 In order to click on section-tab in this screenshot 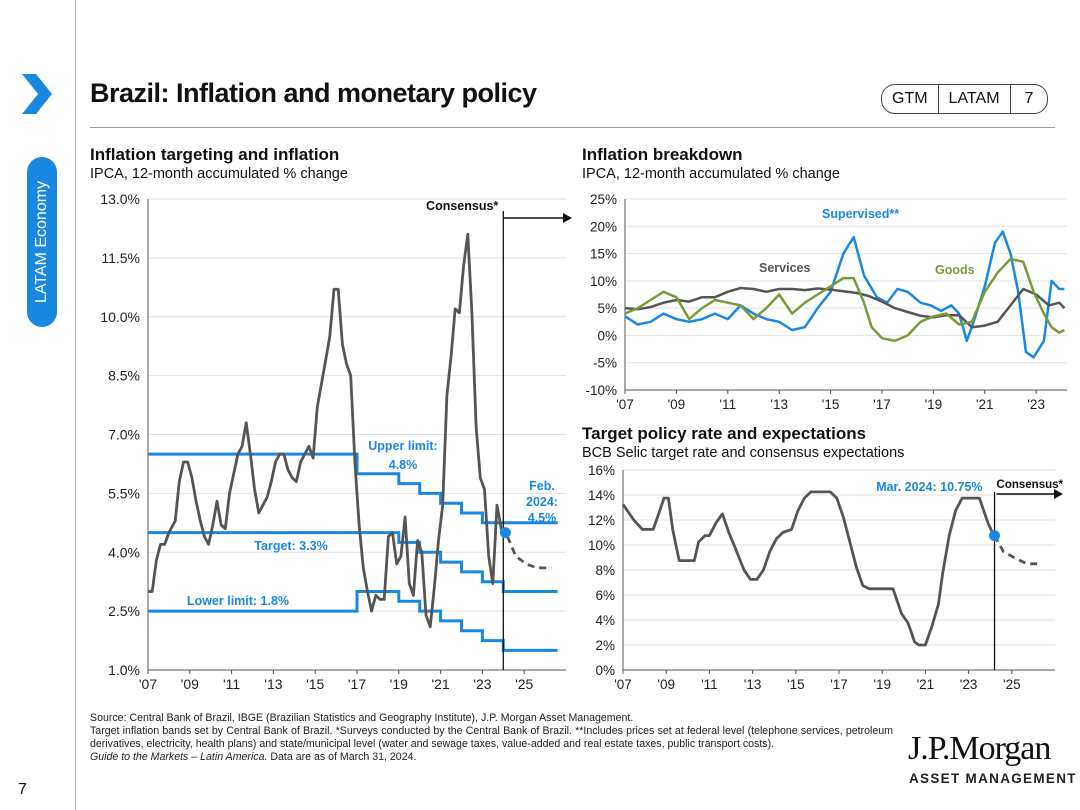, I will do `click(42, 242)`.